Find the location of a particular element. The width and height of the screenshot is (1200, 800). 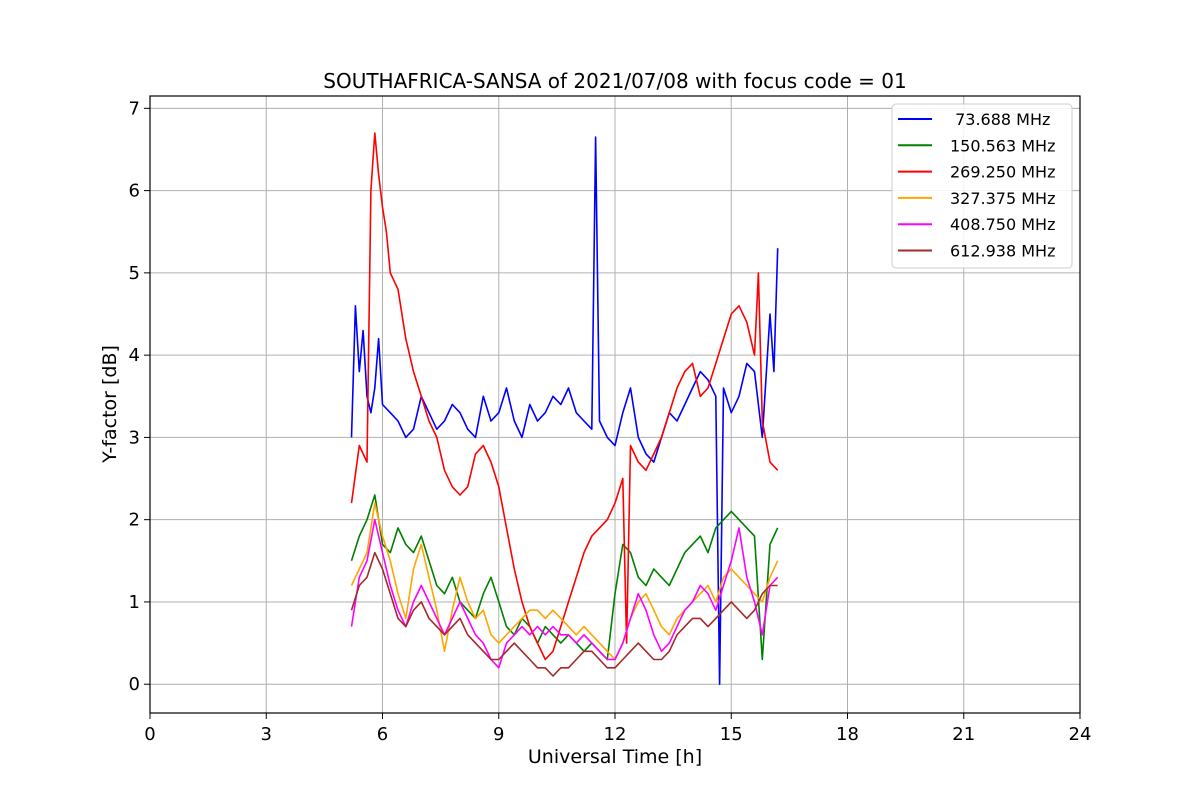

x-tick-label: 0 is located at coordinates (149, 734).